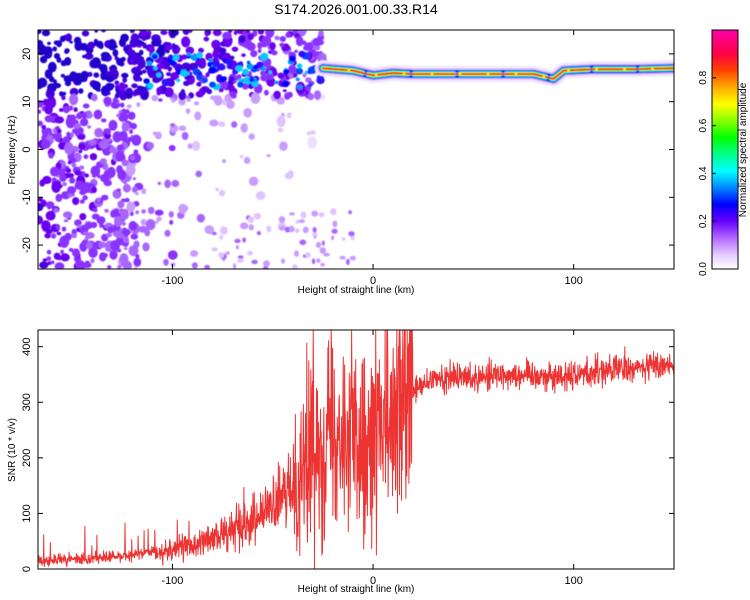  What do you see at coordinates (12, 150) in the screenshot?
I see `spectrogram-y-label: Frequency (Hz)` at bounding box center [12, 150].